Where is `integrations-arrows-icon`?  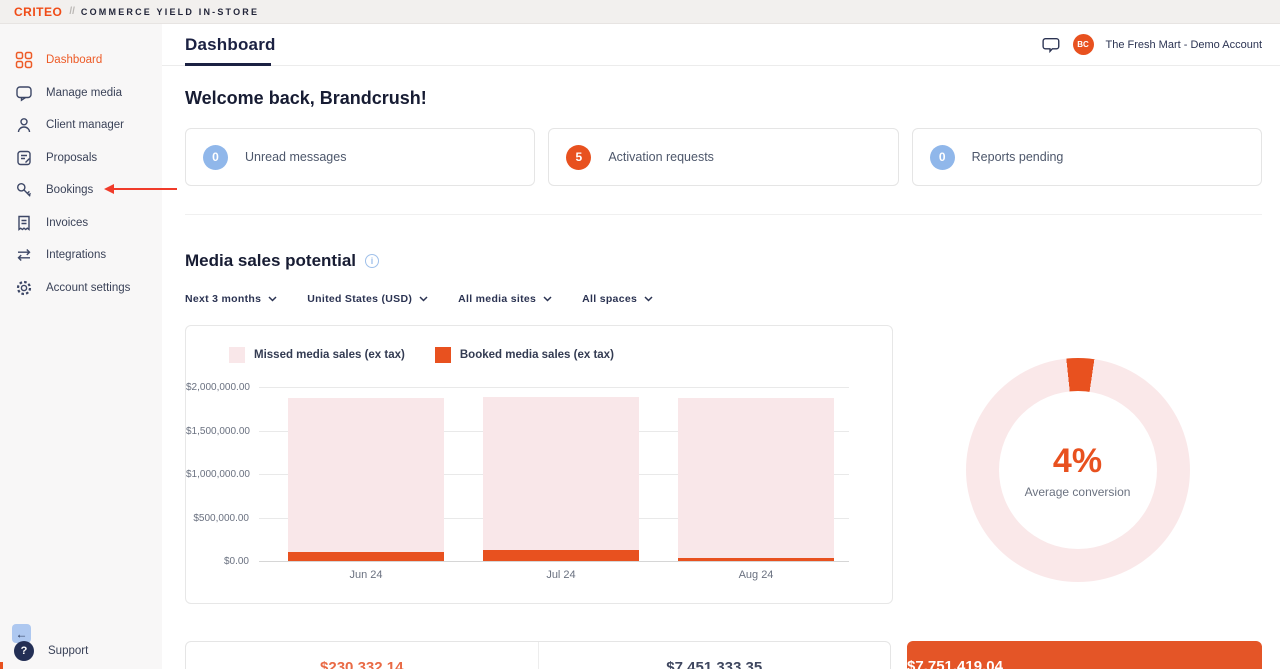 integrations-arrows-icon is located at coordinates (24, 255).